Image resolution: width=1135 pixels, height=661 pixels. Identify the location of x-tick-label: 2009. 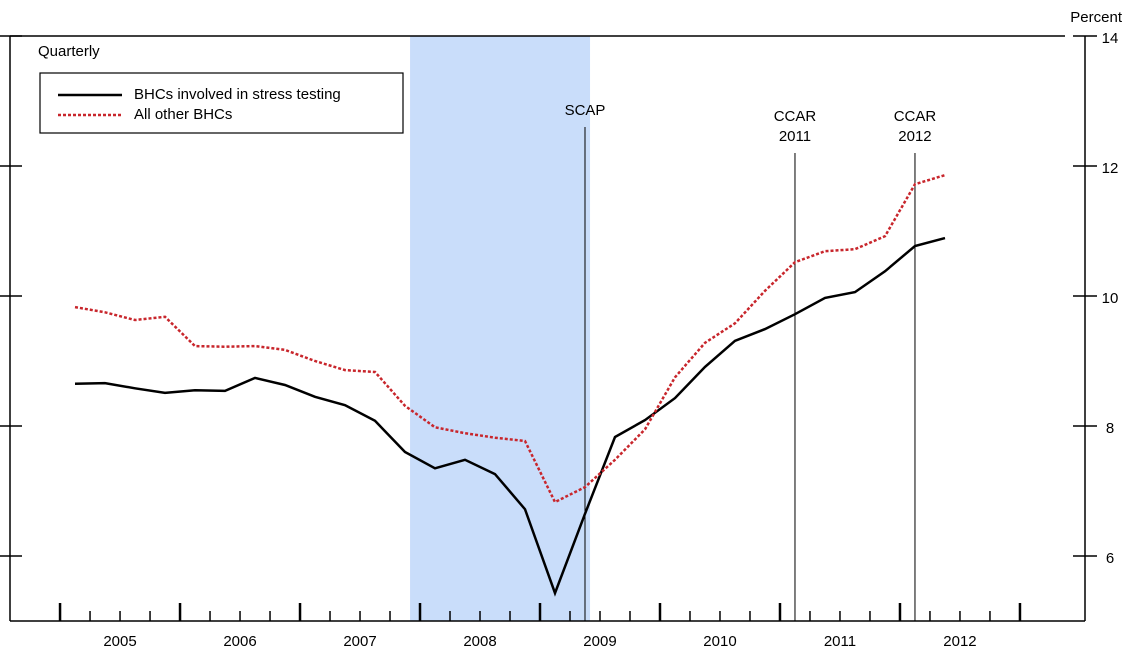
(599, 641).